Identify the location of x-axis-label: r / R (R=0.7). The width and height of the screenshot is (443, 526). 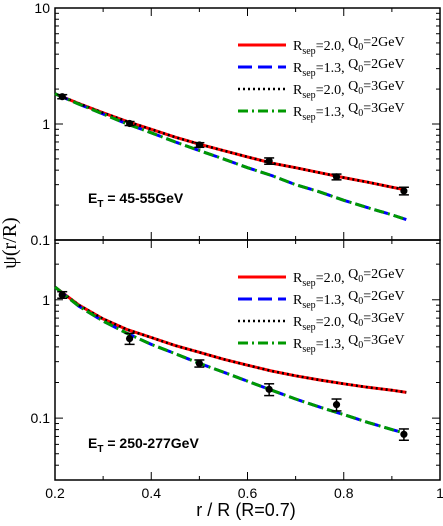
(246, 510).